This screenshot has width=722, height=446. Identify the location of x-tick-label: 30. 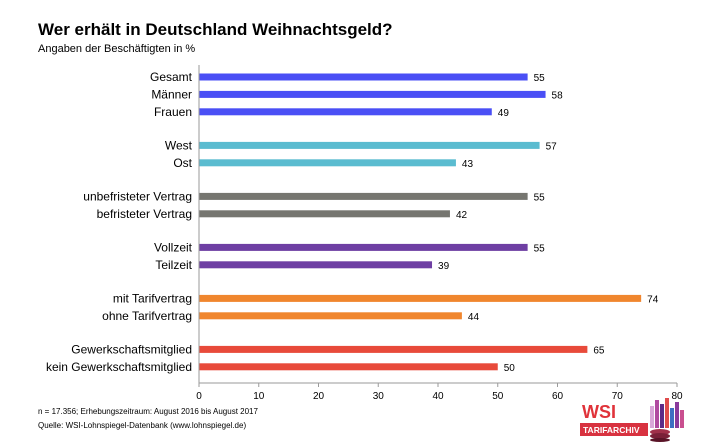
(379, 395).